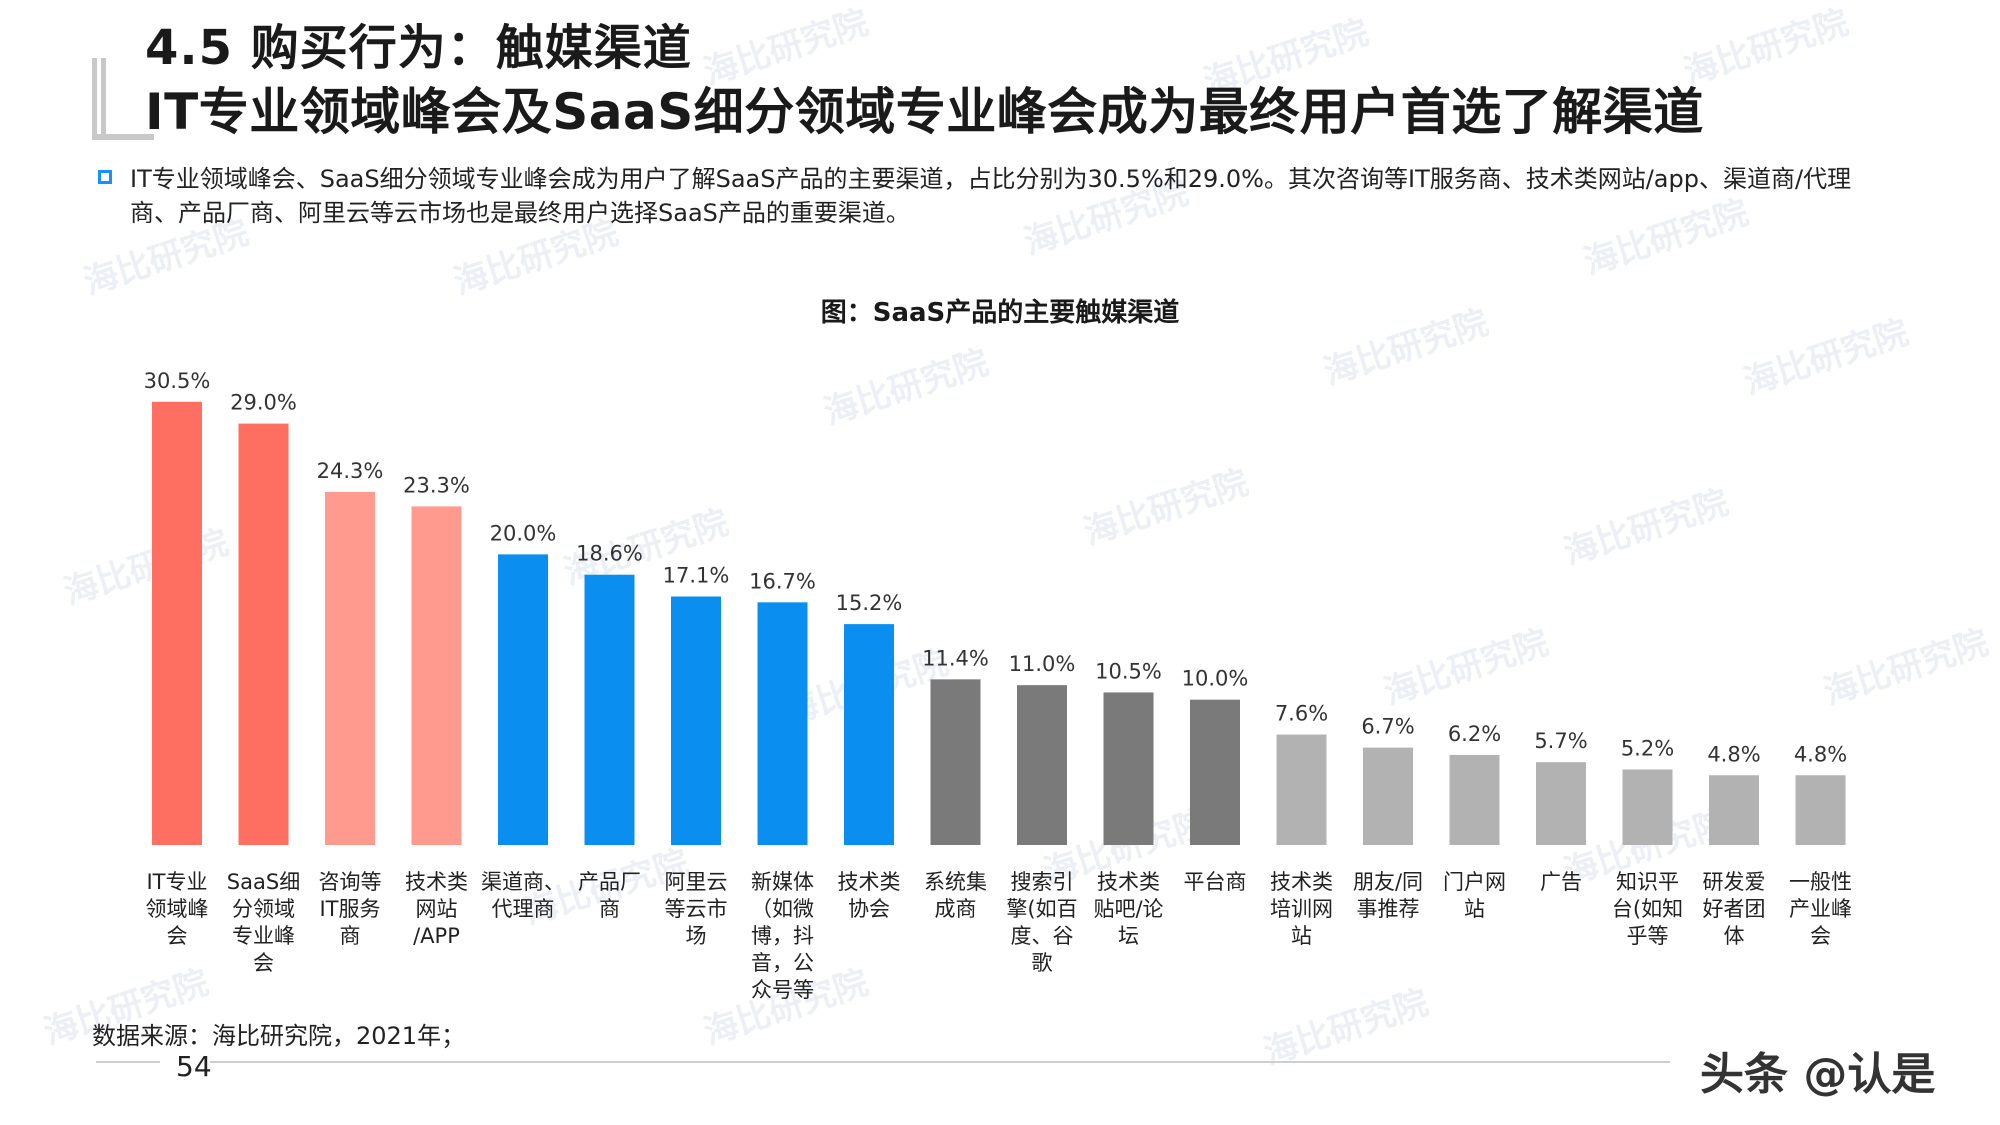 This screenshot has width=2000, height=1125. I want to click on section-title: 4.5 购买行为：触媒渠道, so click(418, 48).